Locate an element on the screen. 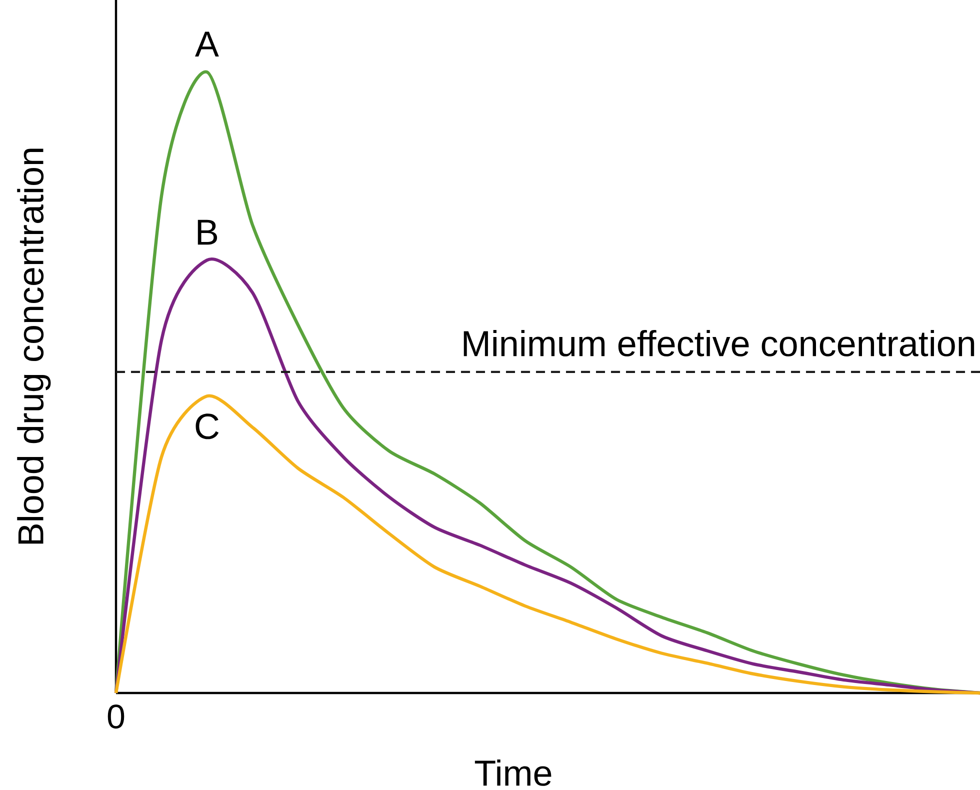  x-axis-title: Time is located at coordinates (513, 772).